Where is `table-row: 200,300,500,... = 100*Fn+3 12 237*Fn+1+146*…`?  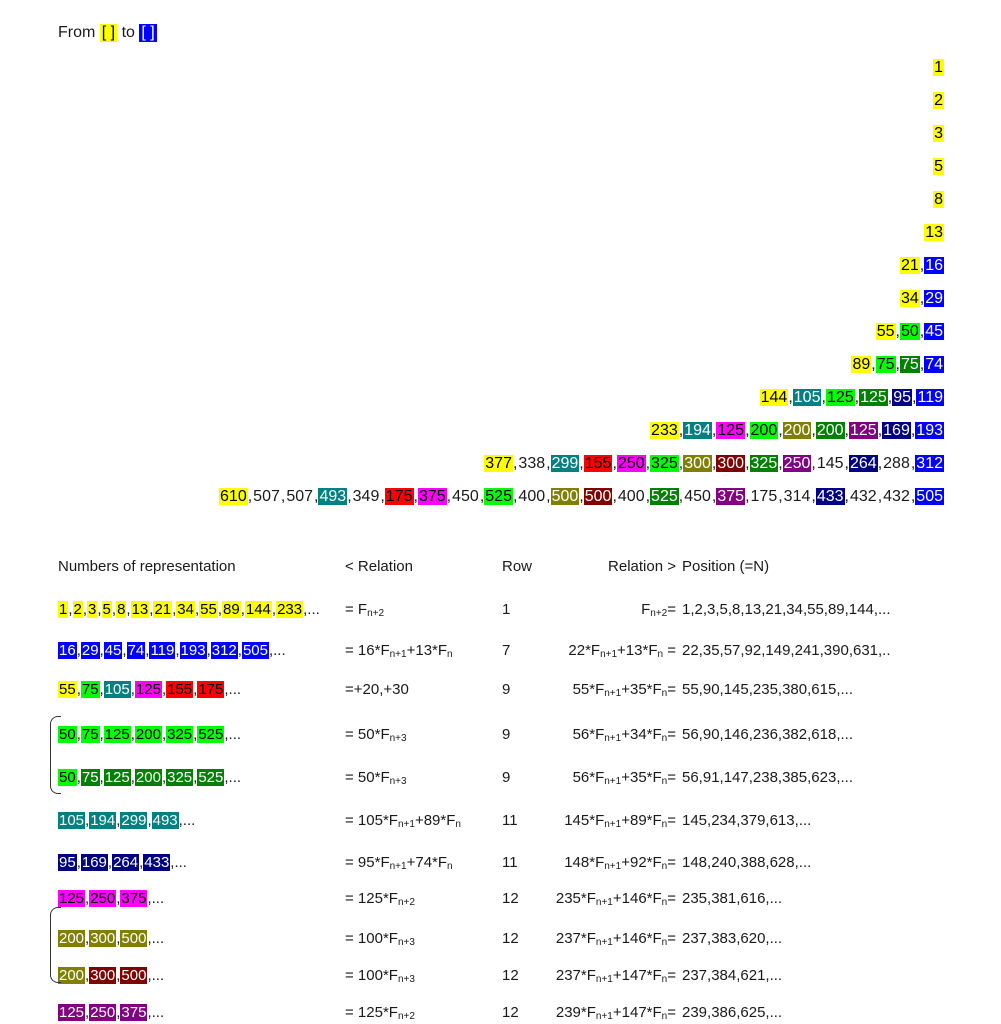 table-row: 200,300,500,... = 100*Fn+3 12 237*Fn+1+146*… is located at coordinates (508, 939).